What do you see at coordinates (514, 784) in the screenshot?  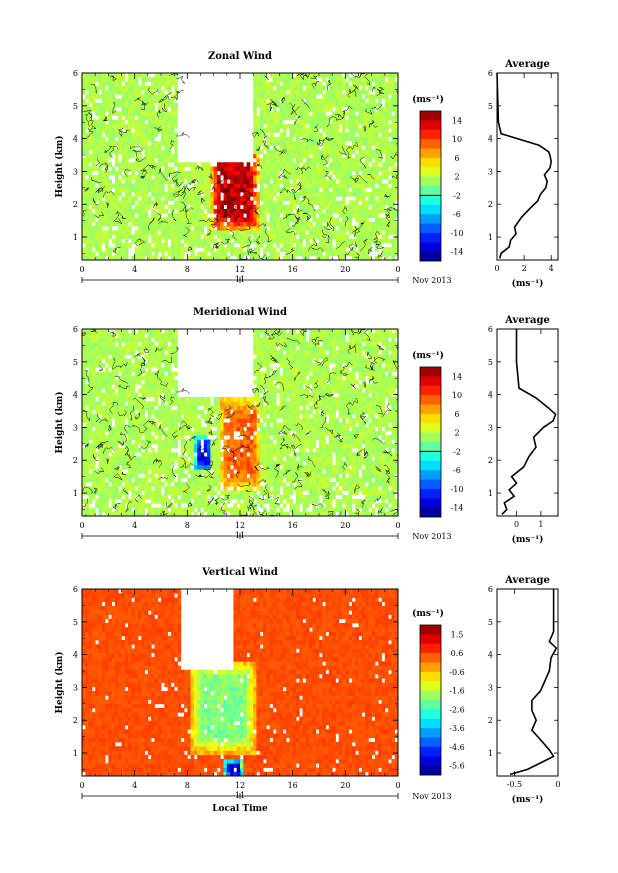 I see `avg-x-tick-label: -0.5` at bounding box center [514, 784].